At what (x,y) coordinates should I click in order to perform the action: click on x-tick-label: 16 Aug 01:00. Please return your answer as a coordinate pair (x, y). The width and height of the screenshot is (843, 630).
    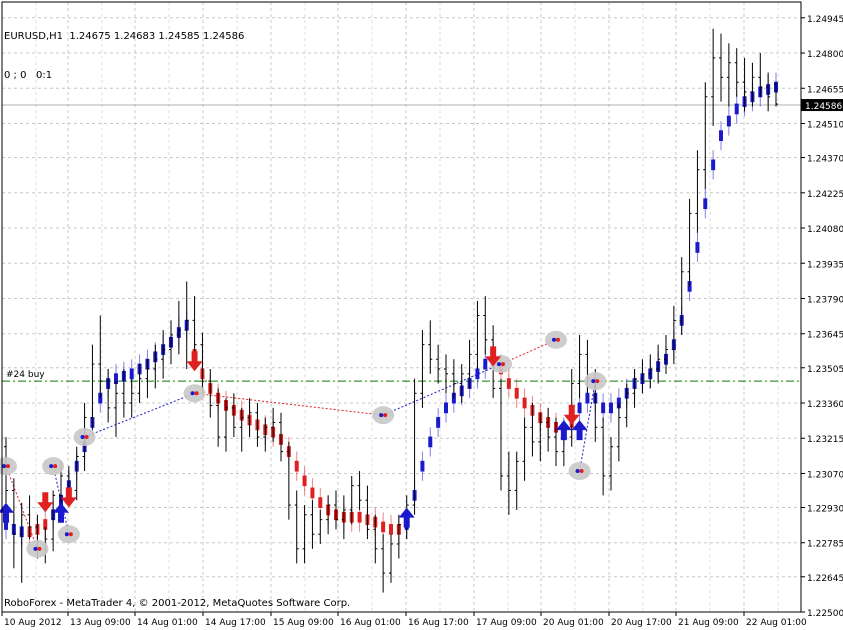
    Looking at the image, I should click on (370, 623).